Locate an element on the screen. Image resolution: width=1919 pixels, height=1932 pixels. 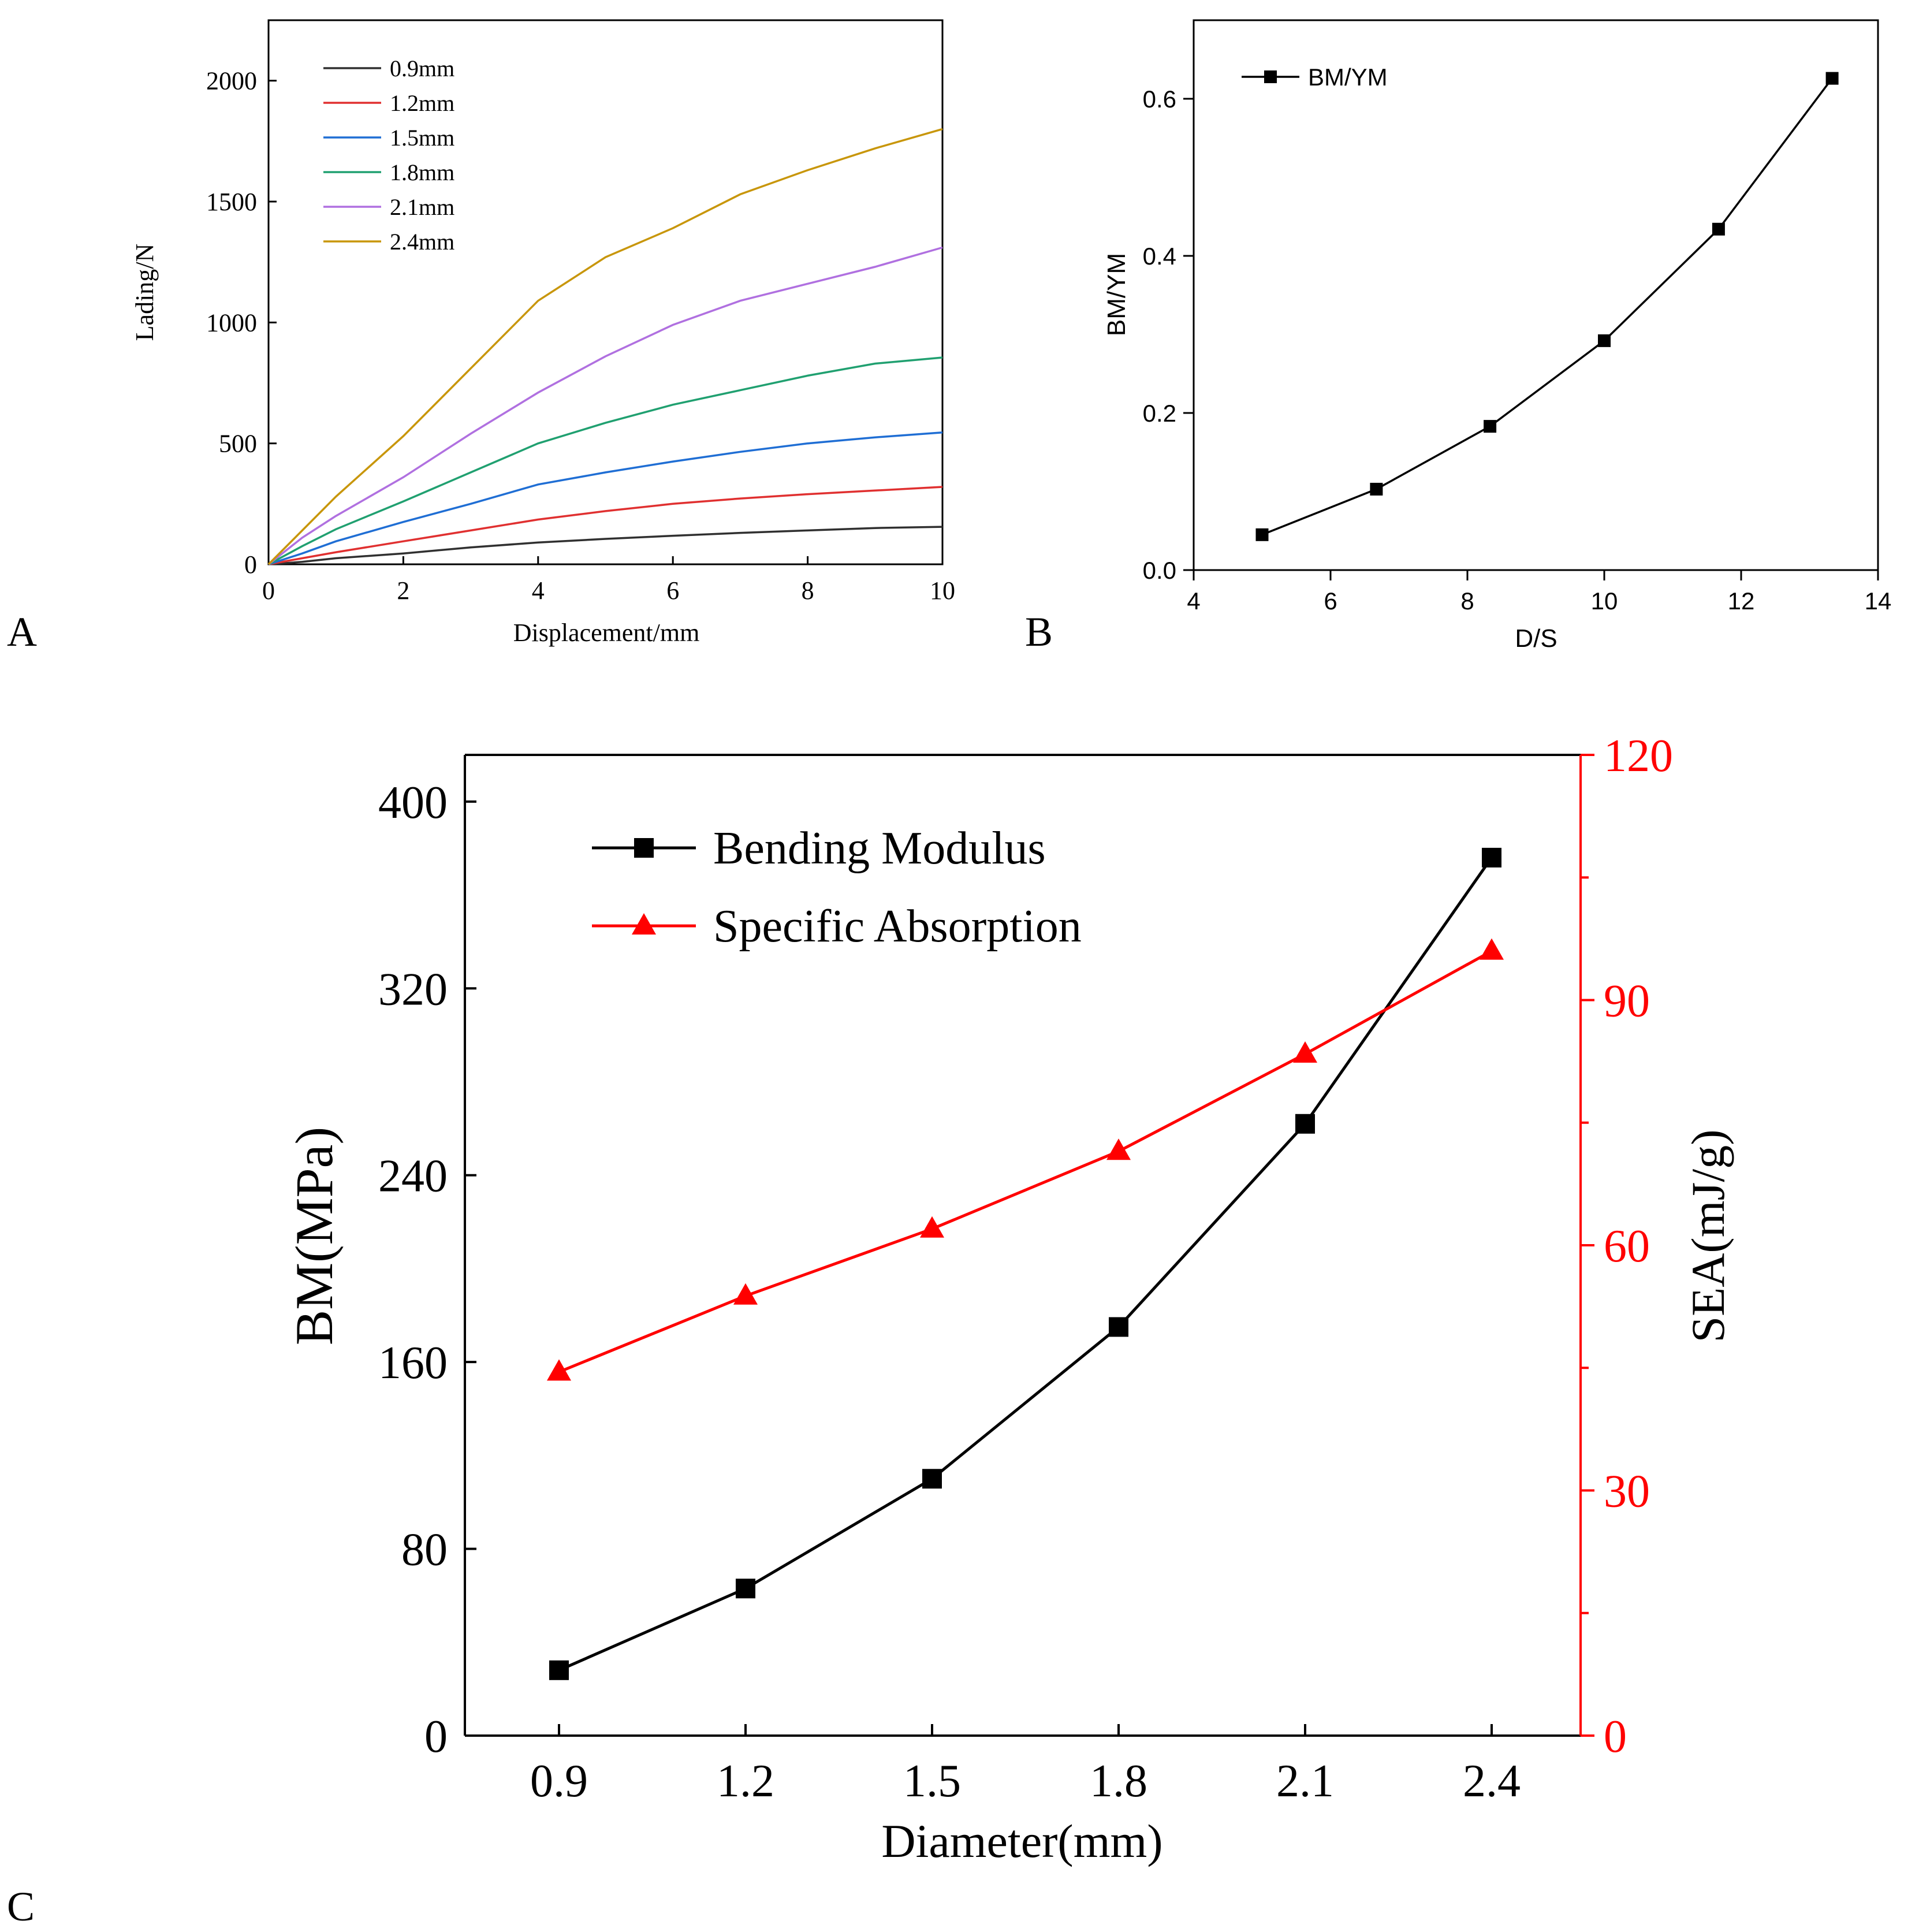
chart-b-series-line is located at coordinates (1547, 307).